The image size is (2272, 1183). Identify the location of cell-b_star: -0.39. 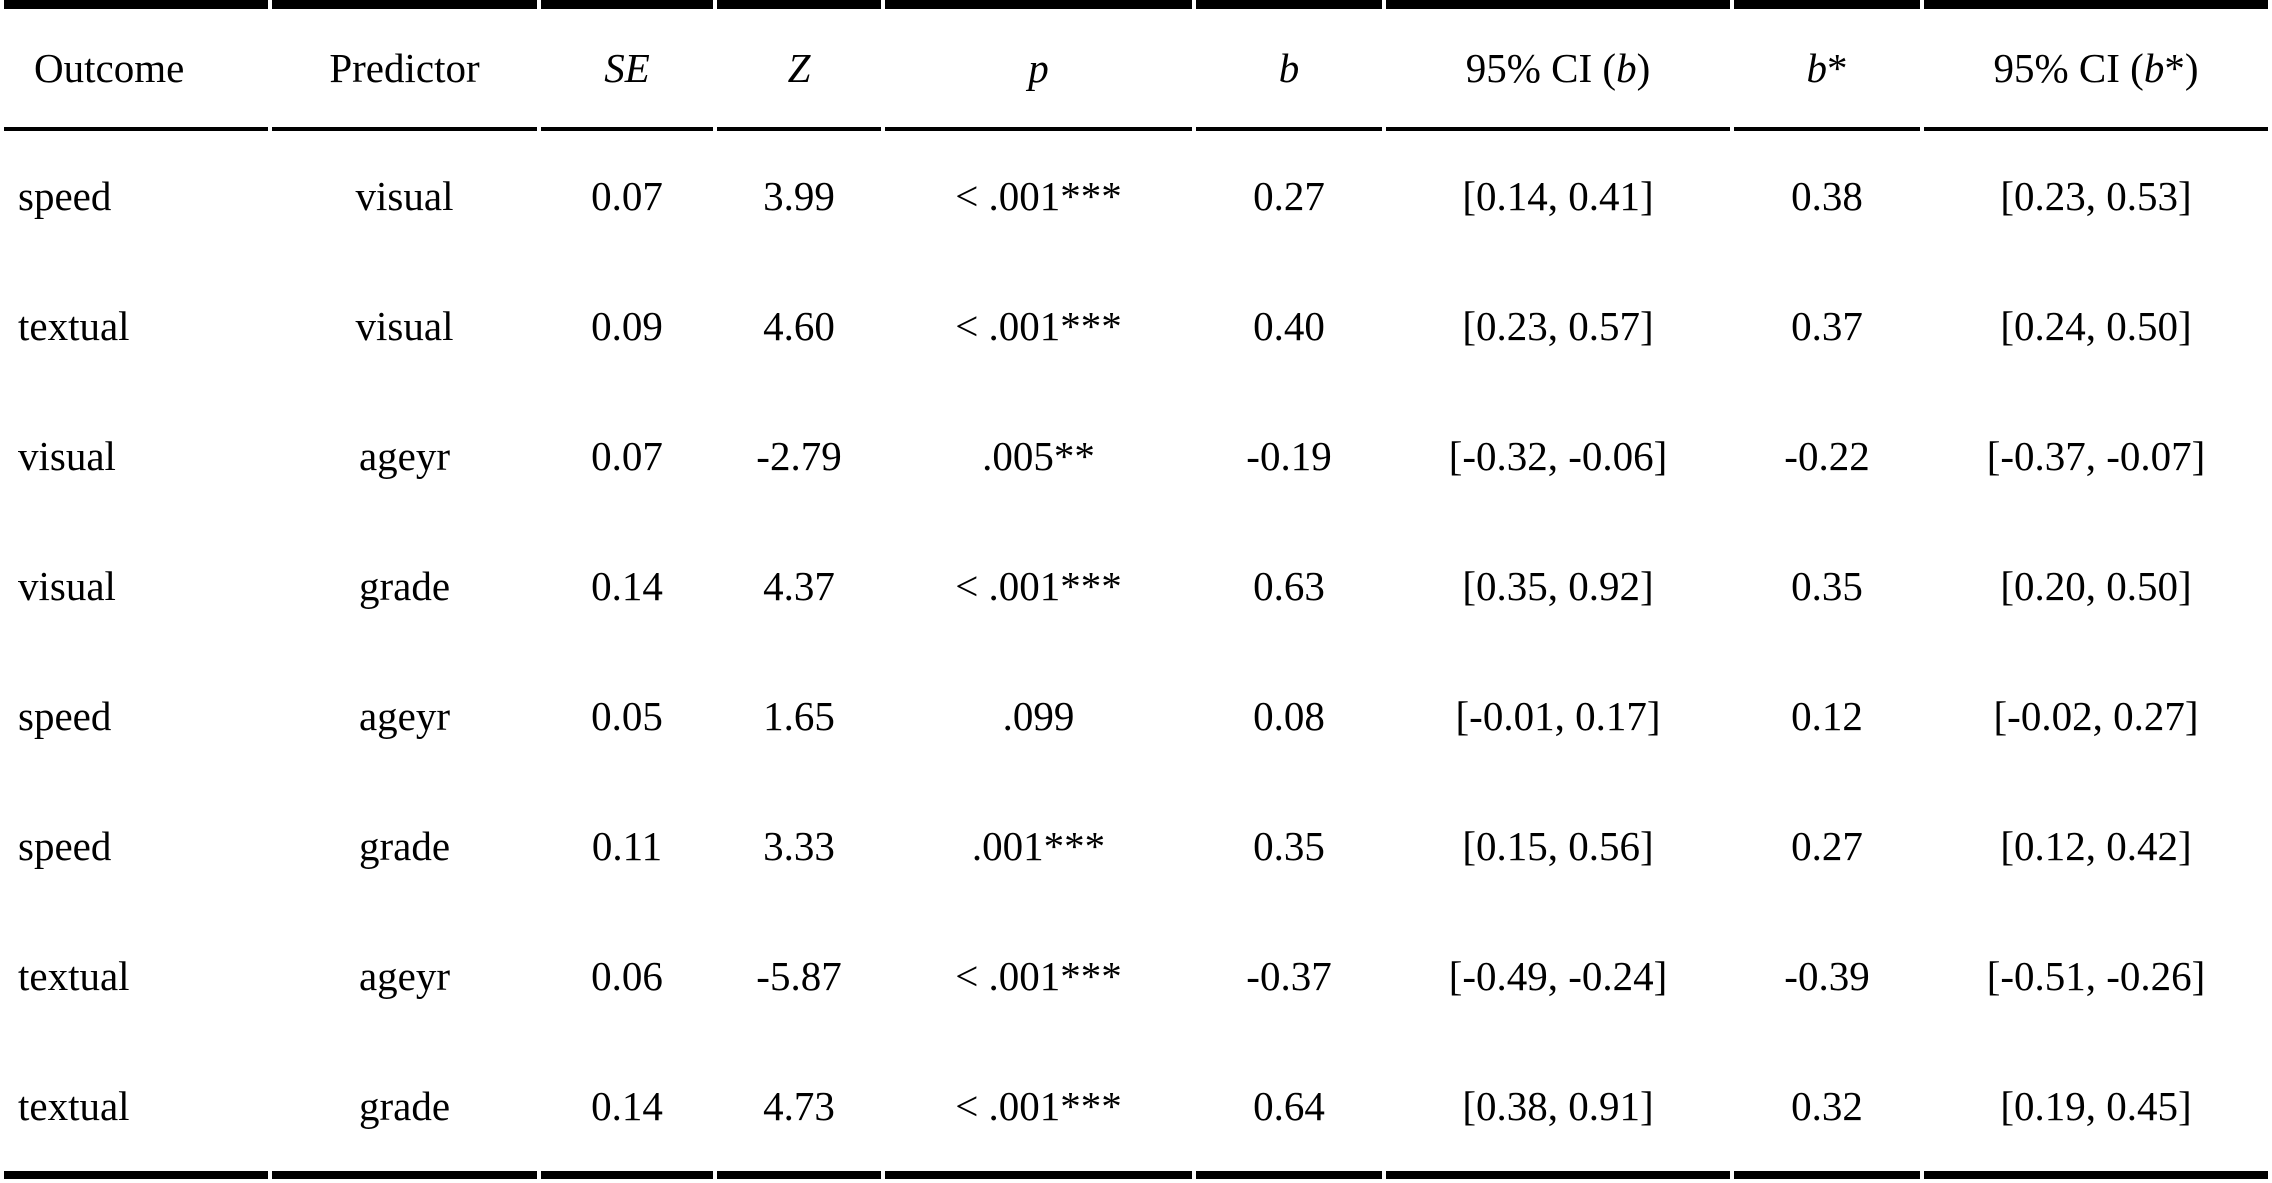
(1827, 975).